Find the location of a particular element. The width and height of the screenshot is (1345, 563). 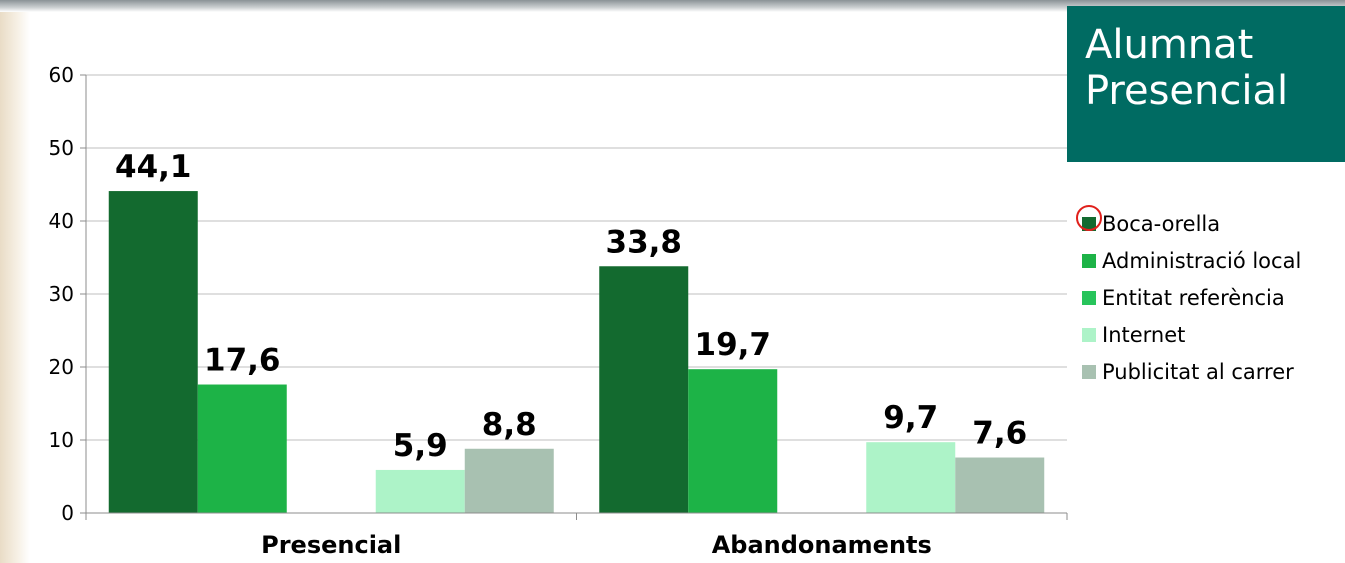

y-tick-label: 60 is located at coordinates (61, 75).